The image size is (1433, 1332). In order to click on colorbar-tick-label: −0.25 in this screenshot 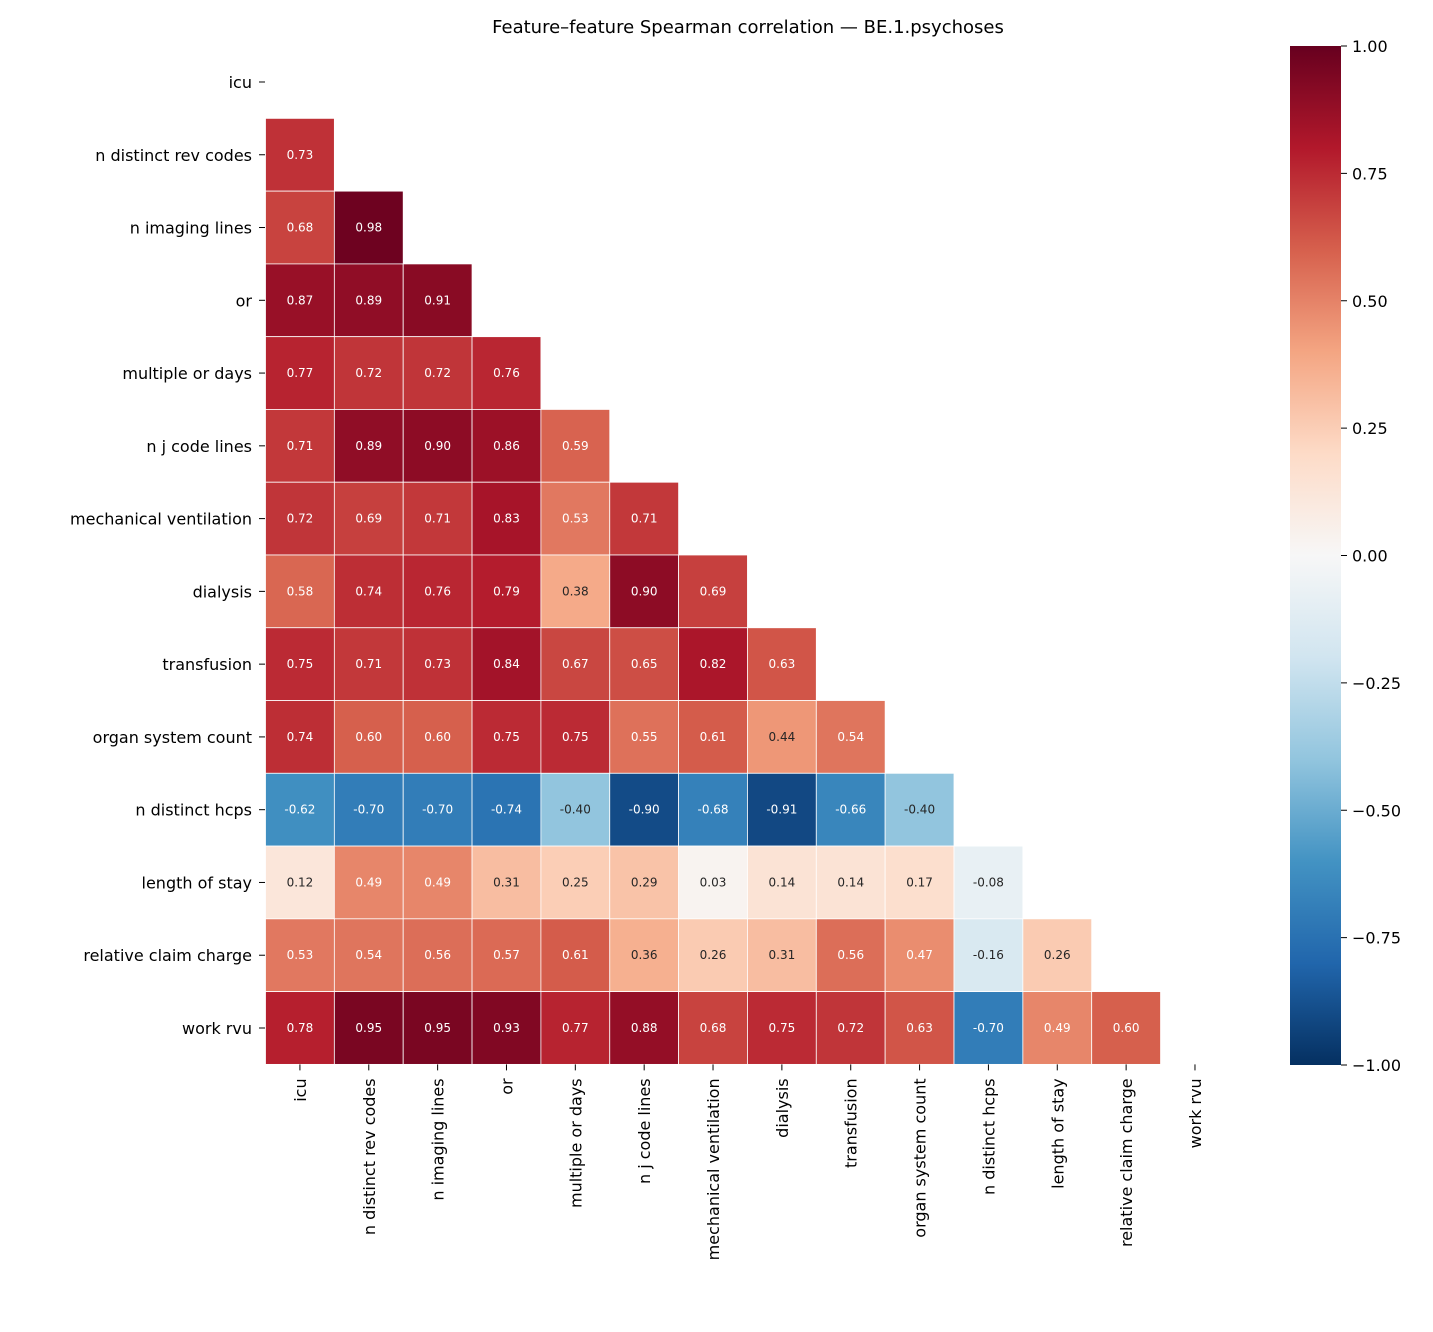, I will do `click(1376, 683)`.